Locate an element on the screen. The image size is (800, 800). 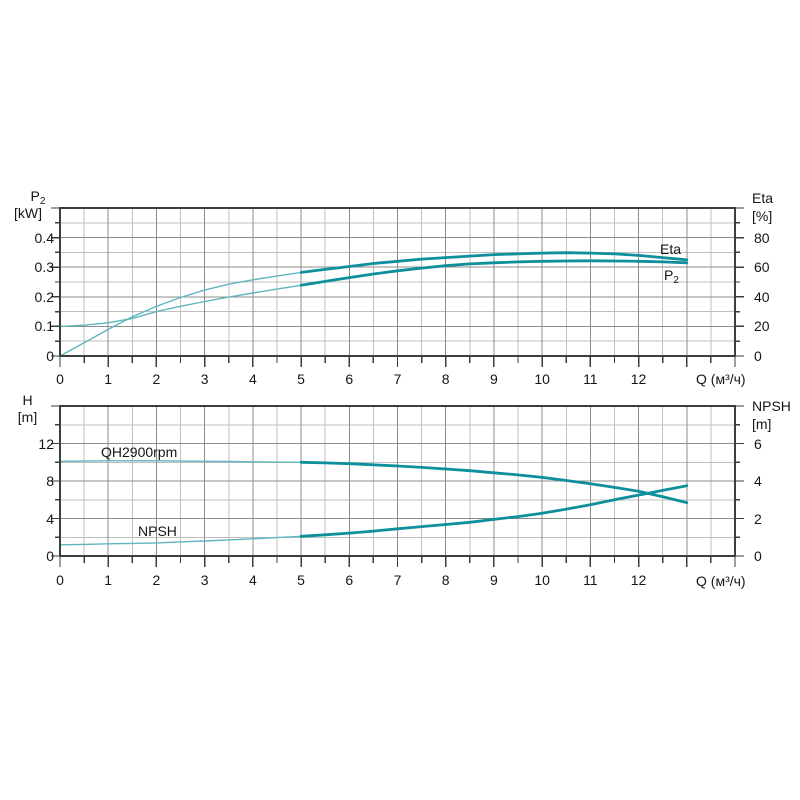
curve-eta-thin is located at coordinates (180, 314).